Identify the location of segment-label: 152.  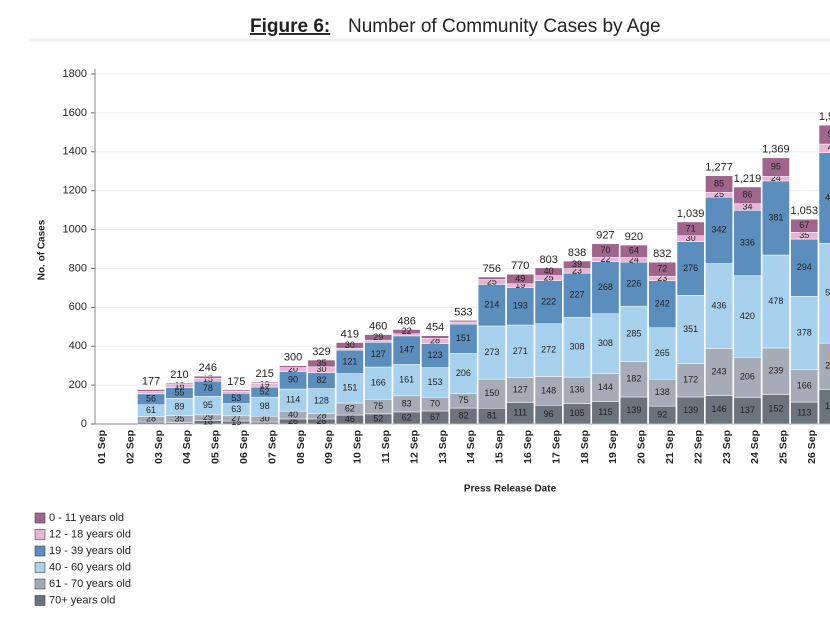
(775, 409).